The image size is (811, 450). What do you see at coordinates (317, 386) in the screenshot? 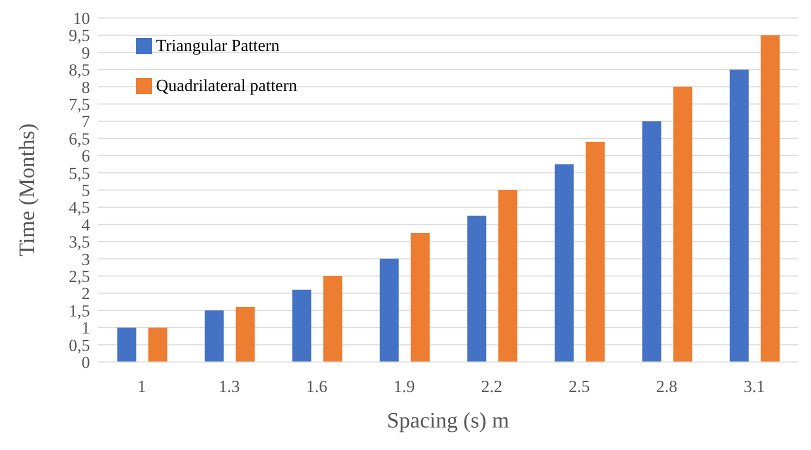
I see `x-tick-label: 1.6` at bounding box center [317, 386].